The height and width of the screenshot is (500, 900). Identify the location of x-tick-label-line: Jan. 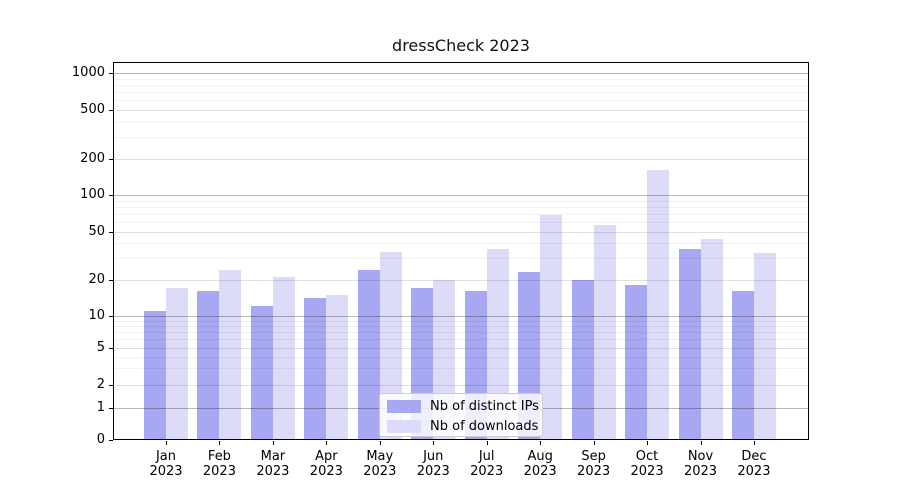
(166, 456).